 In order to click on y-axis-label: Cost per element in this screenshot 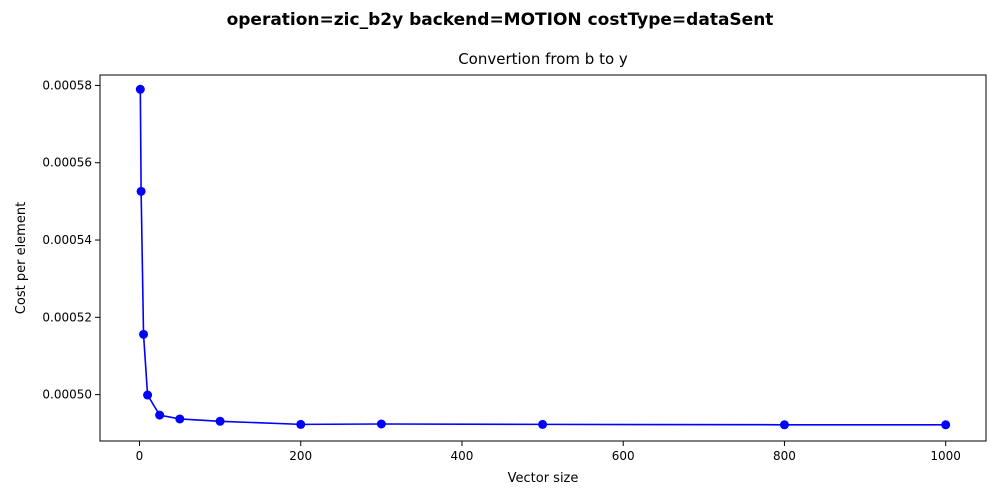, I will do `click(21, 258)`.